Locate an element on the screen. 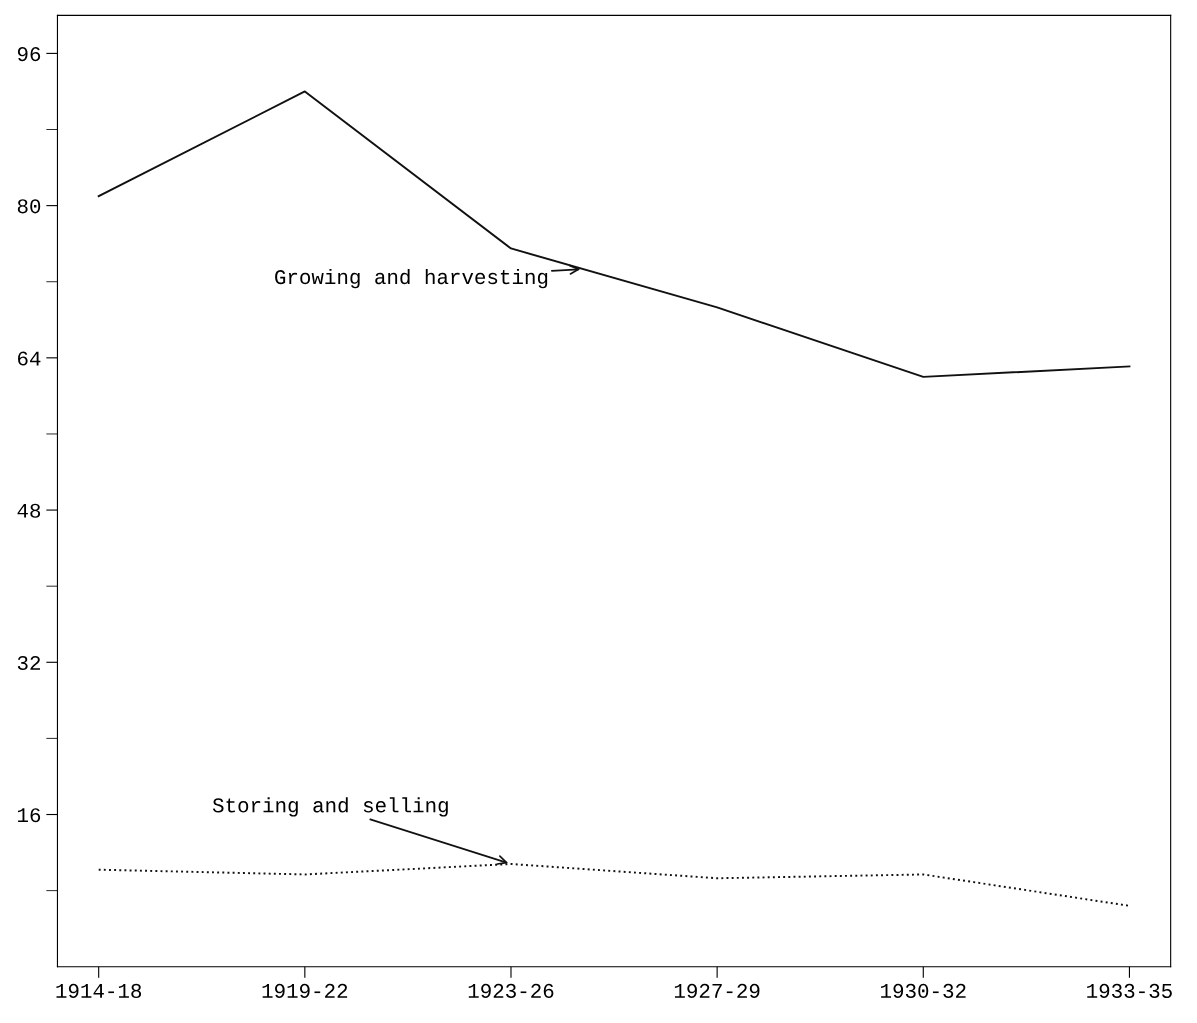  x-tick-label: 1914-18 is located at coordinates (99, 991).